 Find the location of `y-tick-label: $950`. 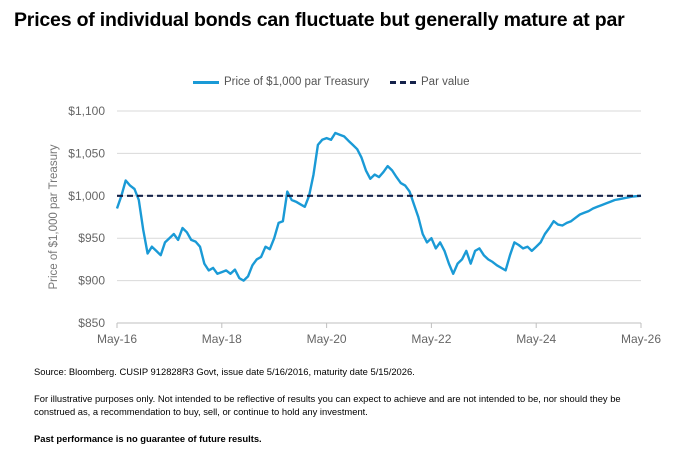

y-tick-label: $950 is located at coordinates (91, 238).